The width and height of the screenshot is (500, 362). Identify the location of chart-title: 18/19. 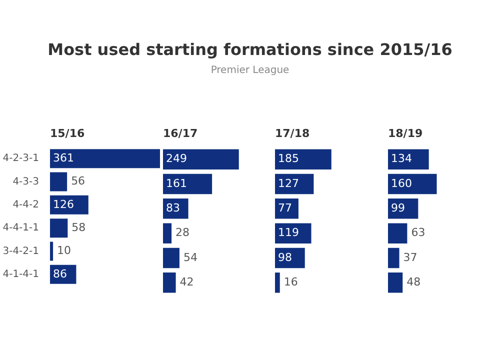
(405, 133).